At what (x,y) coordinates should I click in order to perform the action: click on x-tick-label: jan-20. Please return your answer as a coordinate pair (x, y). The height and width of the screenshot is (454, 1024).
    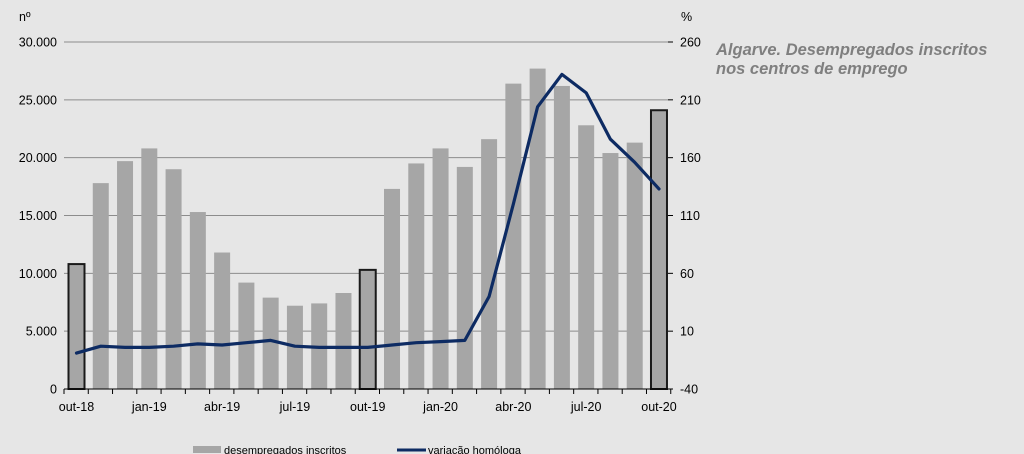
    Looking at the image, I should click on (440, 407).